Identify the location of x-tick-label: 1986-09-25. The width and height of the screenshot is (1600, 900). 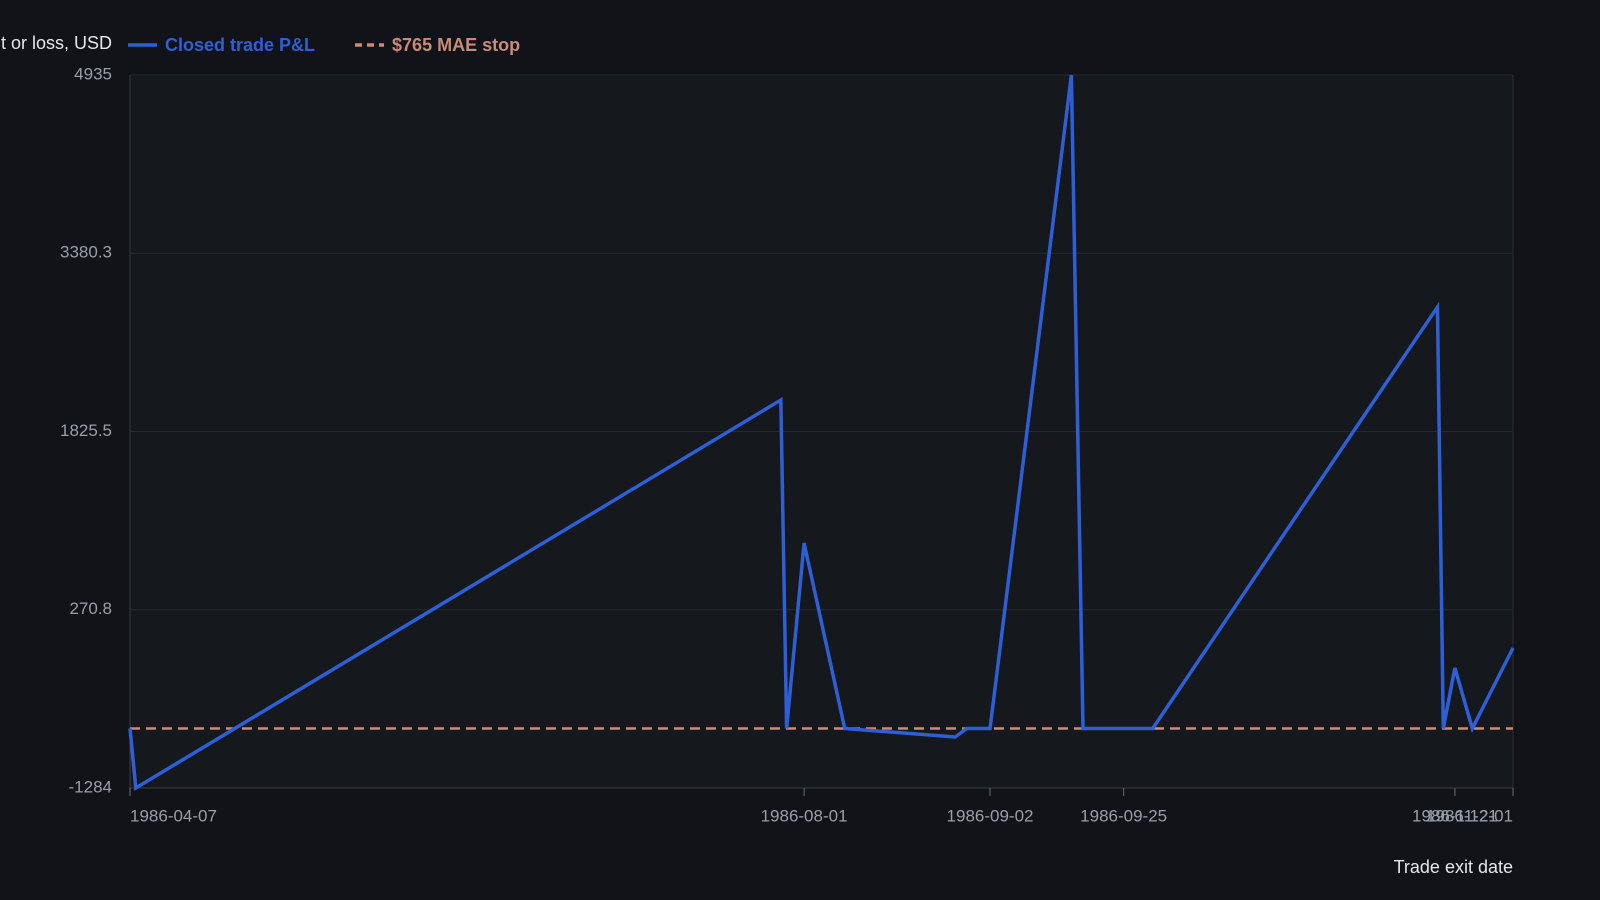
(1123, 815).